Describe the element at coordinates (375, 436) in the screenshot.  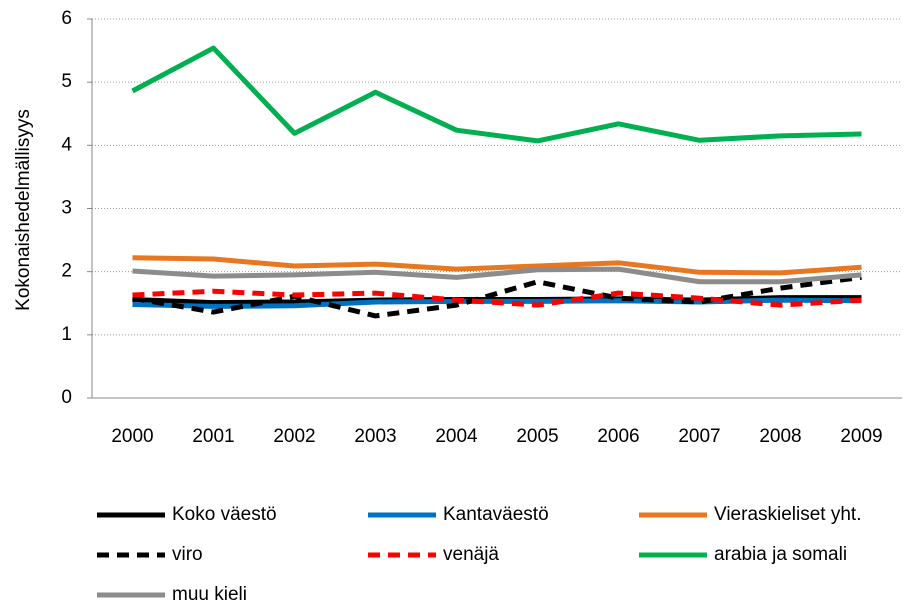
I see `x-tick-label: 2003` at that location.